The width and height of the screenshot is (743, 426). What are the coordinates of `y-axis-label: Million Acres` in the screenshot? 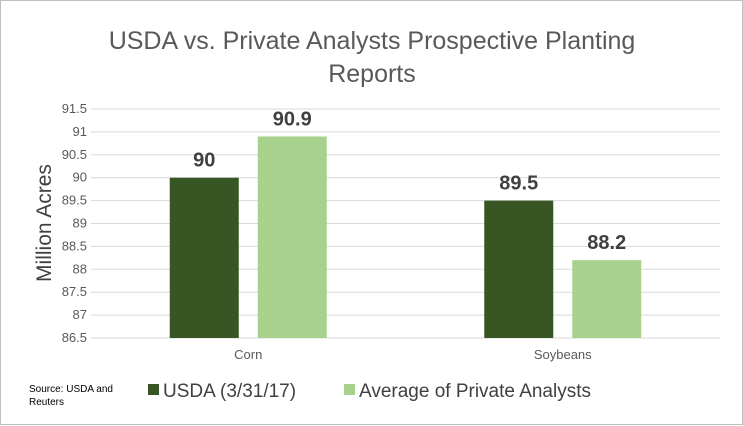 It's located at (44, 223).